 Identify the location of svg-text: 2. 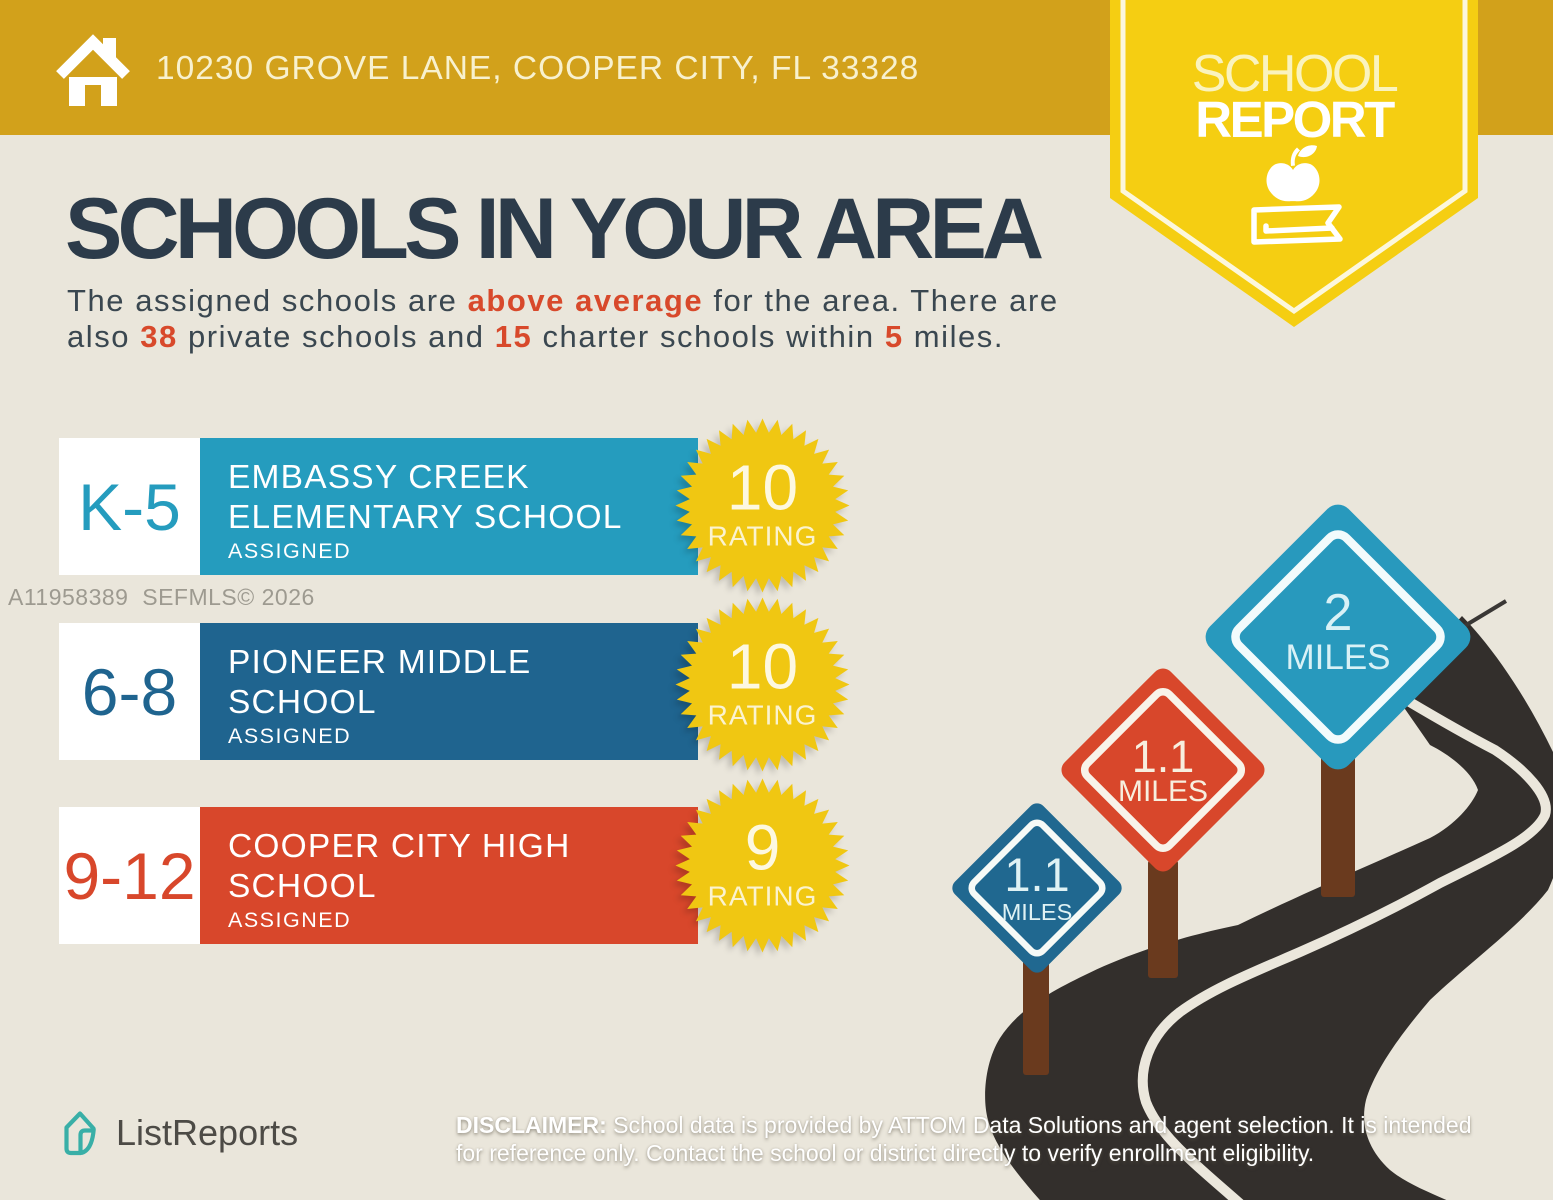
(1338, 613).